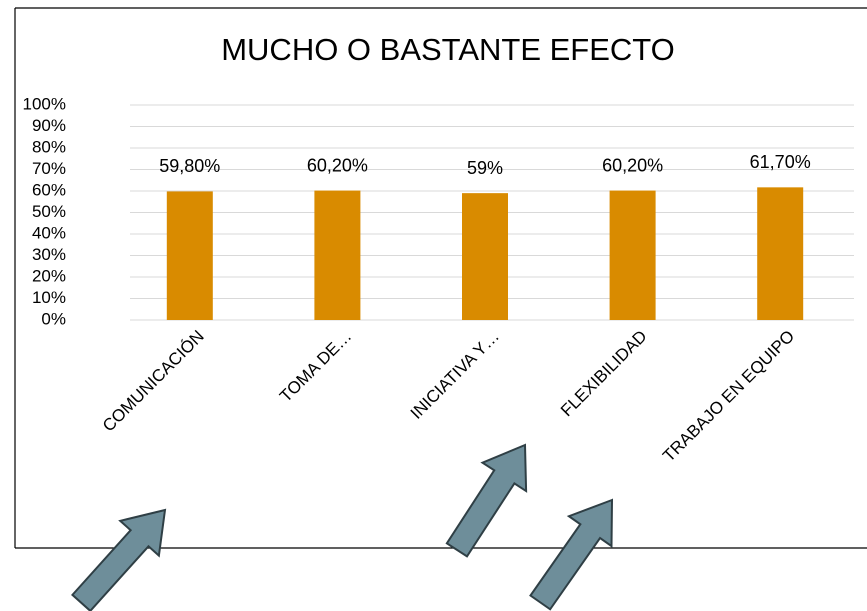 This screenshot has height=611, width=867. Describe the element at coordinates (49, 232) in the screenshot. I see `y-tick-label: 40%` at that location.